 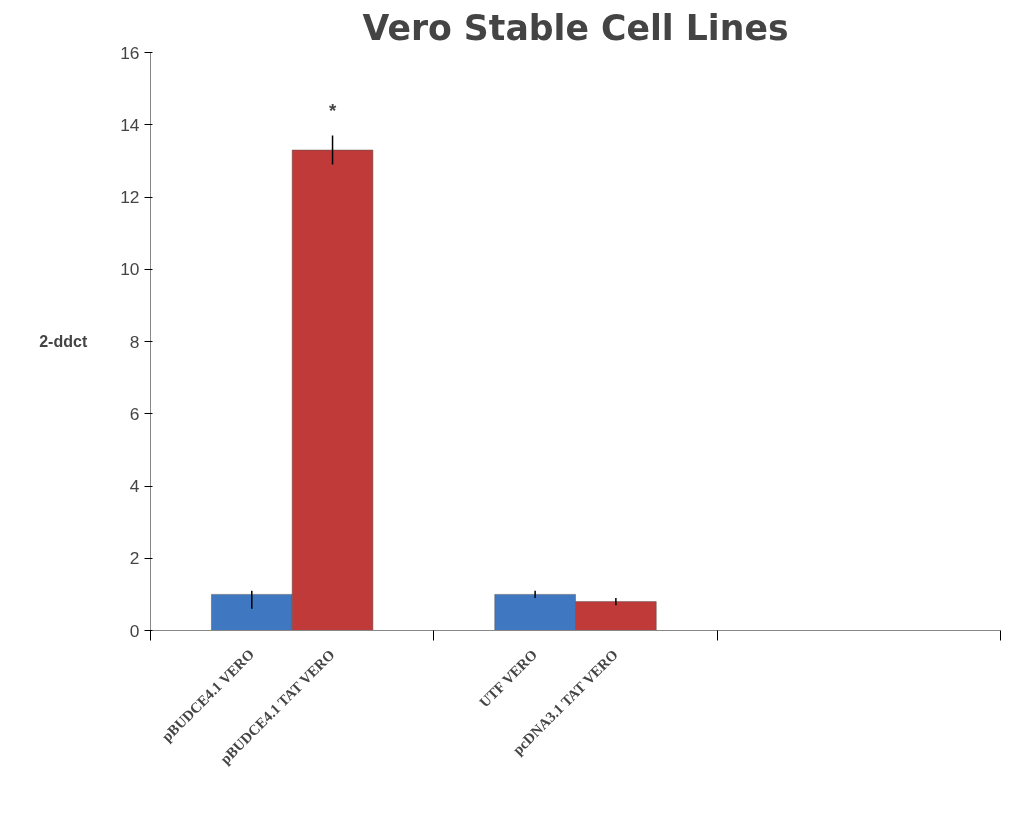 I want to click on annotation: *, so click(x=332, y=111).